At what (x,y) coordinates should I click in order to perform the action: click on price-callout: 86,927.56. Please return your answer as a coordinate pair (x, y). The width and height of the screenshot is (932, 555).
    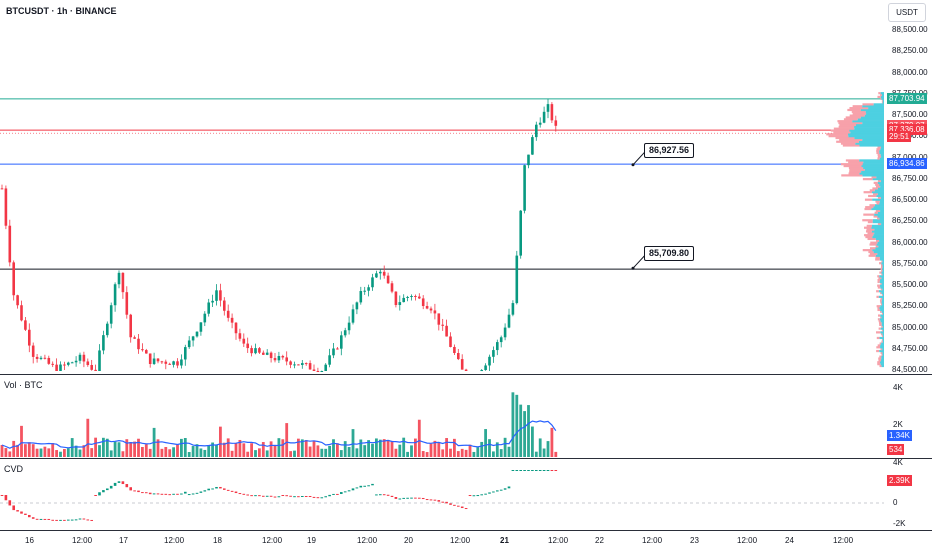
    Looking at the image, I should click on (669, 150).